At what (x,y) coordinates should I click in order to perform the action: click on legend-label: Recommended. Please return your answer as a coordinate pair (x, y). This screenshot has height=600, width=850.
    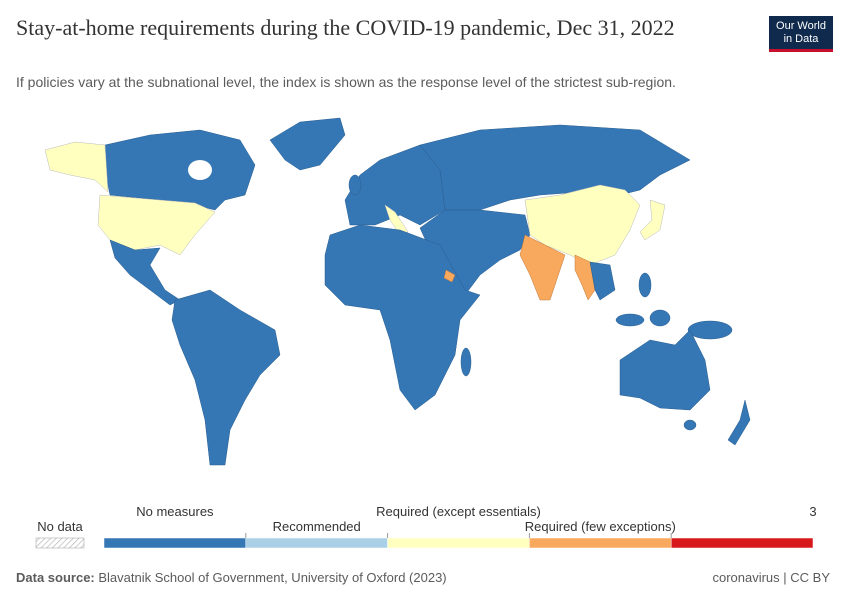
    Looking at the image, I should click on (317, 526).